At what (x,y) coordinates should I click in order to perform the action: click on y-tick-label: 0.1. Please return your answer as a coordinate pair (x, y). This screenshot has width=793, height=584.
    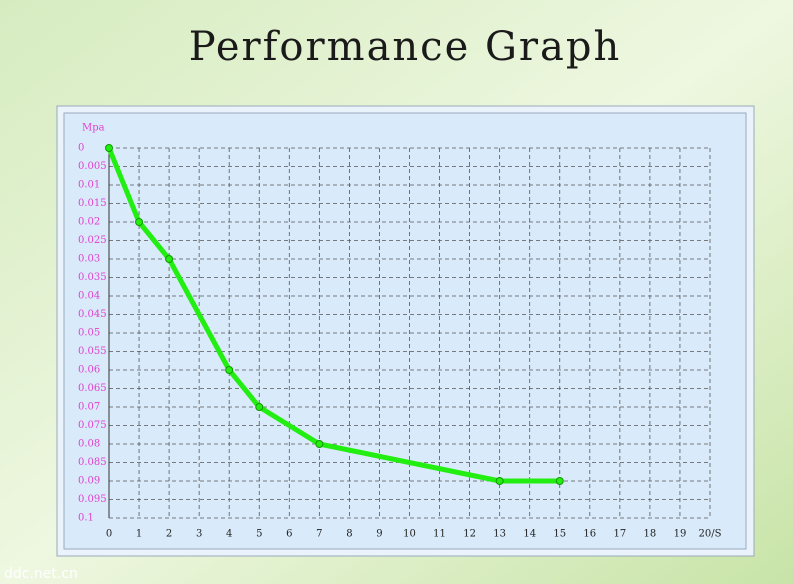
    Looking at the image, I should click on (86, 518).